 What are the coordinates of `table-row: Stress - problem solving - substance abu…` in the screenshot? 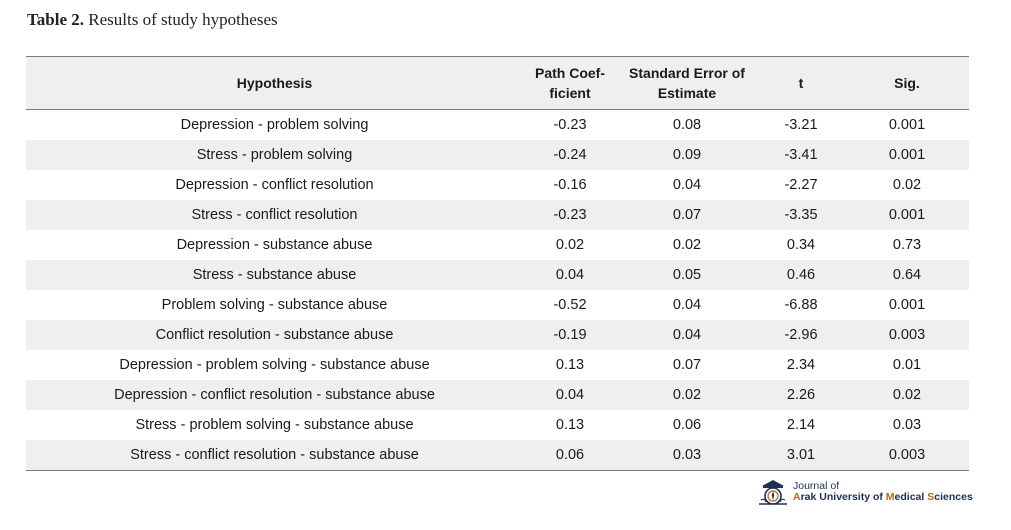 It's located at (497, 425).